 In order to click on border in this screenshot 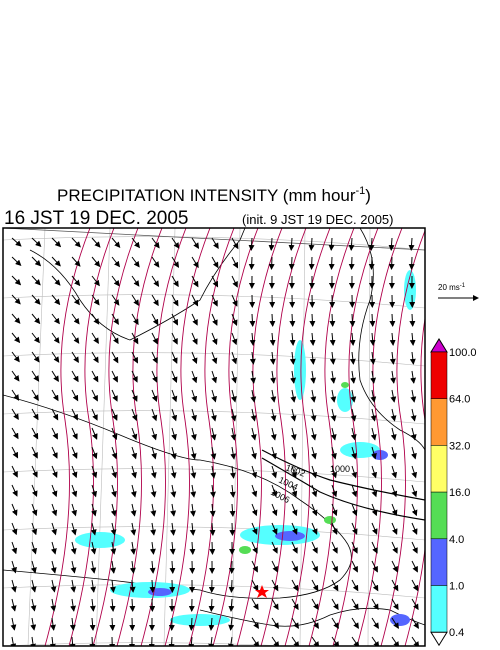, I will do `click(214, 239)`.